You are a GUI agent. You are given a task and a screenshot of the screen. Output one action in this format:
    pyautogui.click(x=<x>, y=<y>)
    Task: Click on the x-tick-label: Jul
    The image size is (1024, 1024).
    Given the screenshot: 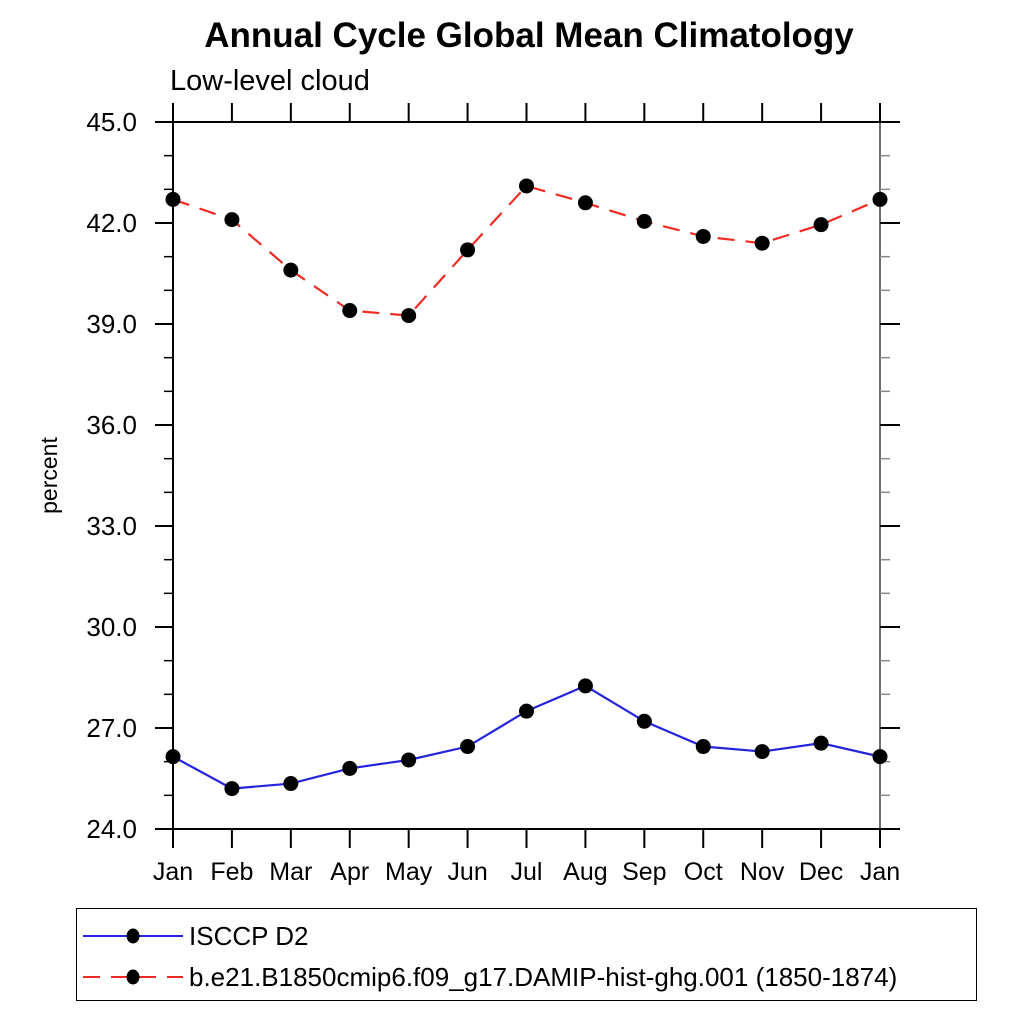 What is the action you would take?
    pyautogui.click(x=527, y=872)
    